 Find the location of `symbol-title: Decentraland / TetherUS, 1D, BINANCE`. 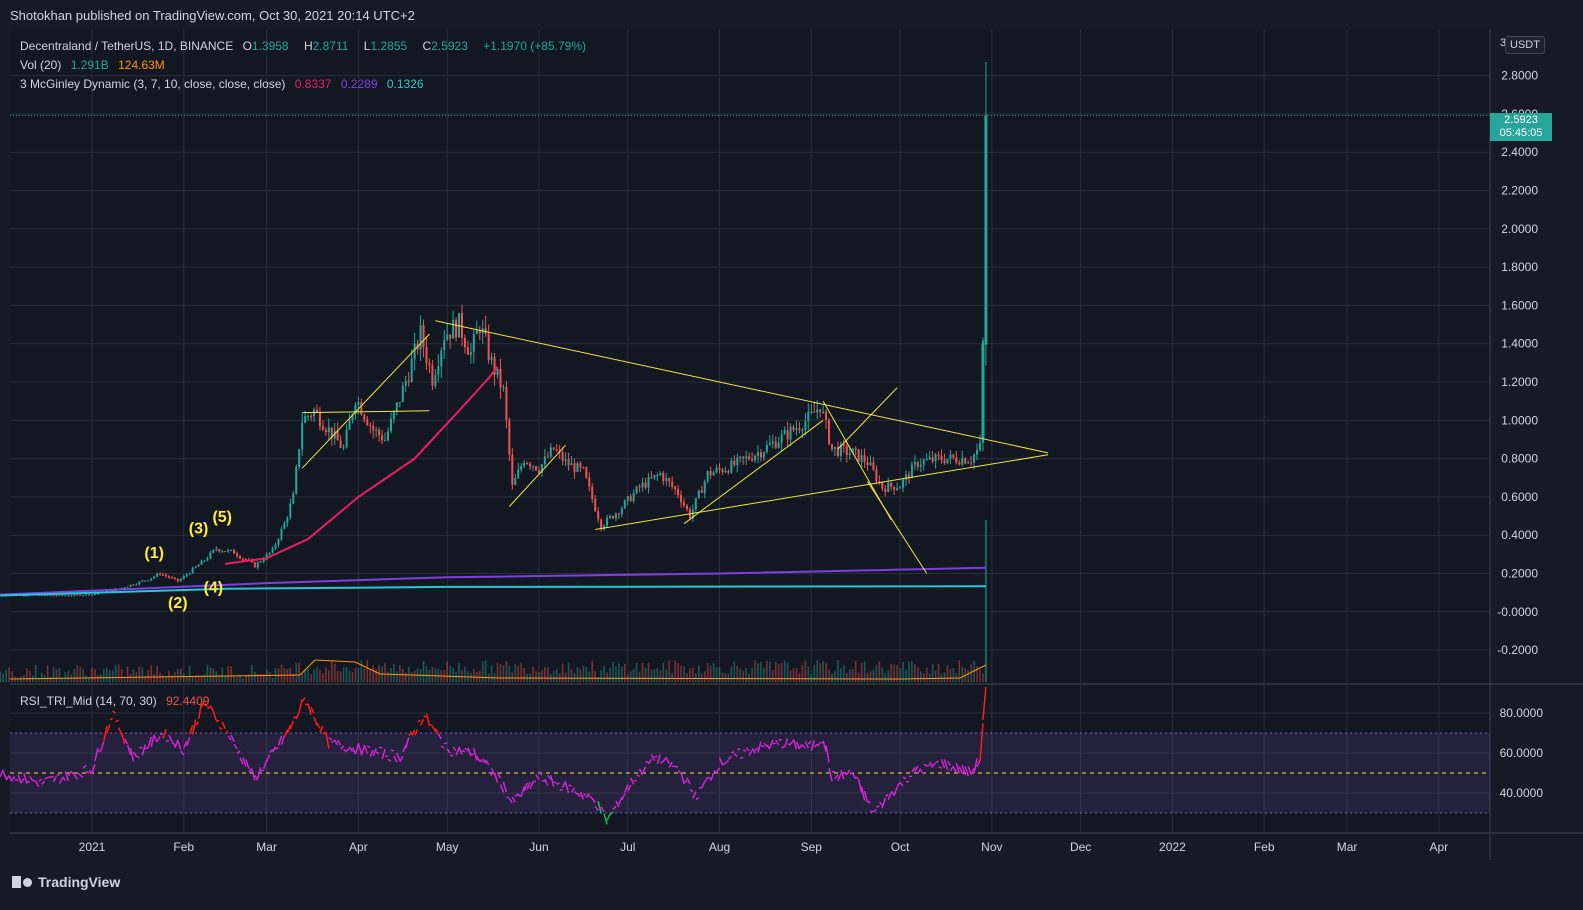

symbol-title: Decentraland / TetherUS, 1D, BINANCE is located at coordinates (127, 46).